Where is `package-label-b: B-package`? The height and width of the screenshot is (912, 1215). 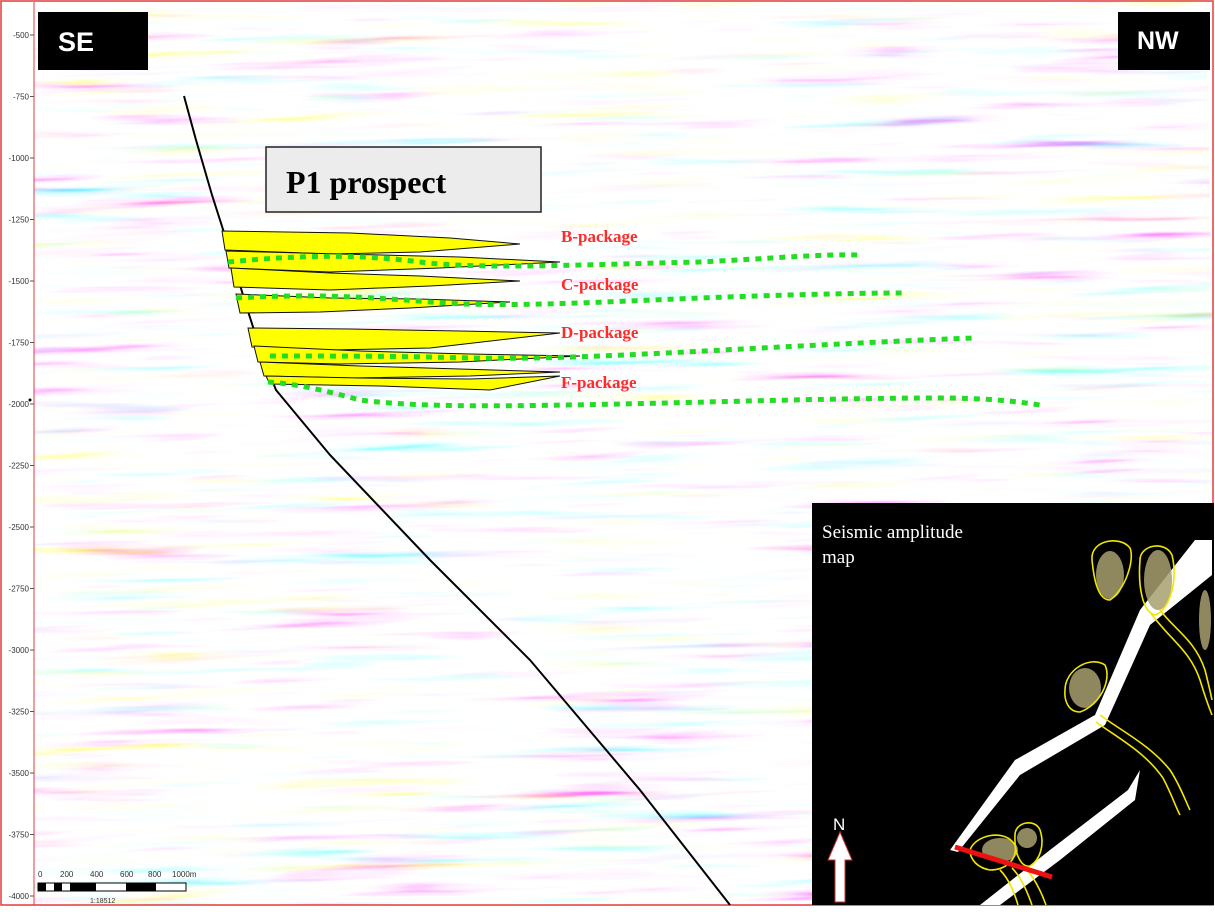 package-label-b: B-package is located at coordinates (599, 236).